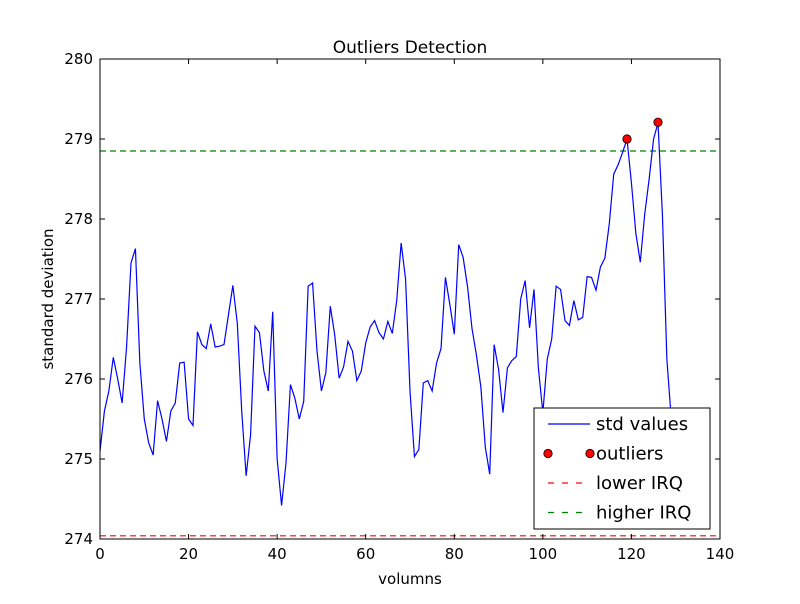 The image size is (800, 604). Describe the element at coordinates (631, 554) in the screenshot. I see `x-tick-label: 120` at that location.